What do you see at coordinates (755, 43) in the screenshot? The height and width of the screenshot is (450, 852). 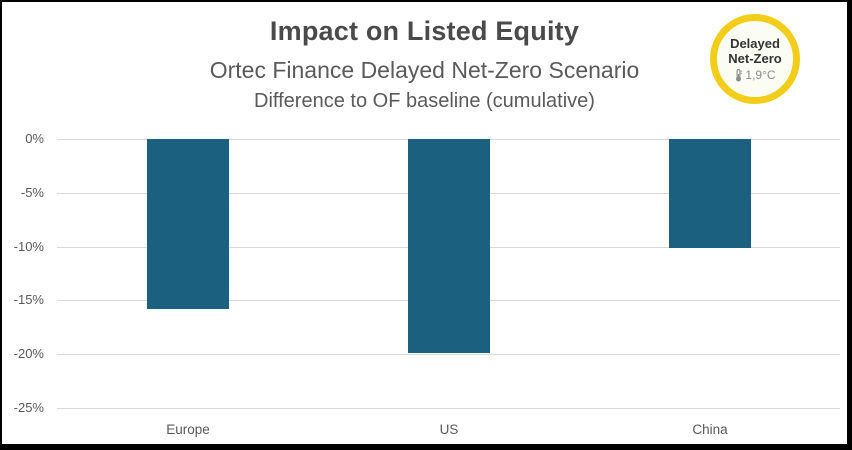 I see `badge-title-line1: Delayed` at bounding box center [755, 43].